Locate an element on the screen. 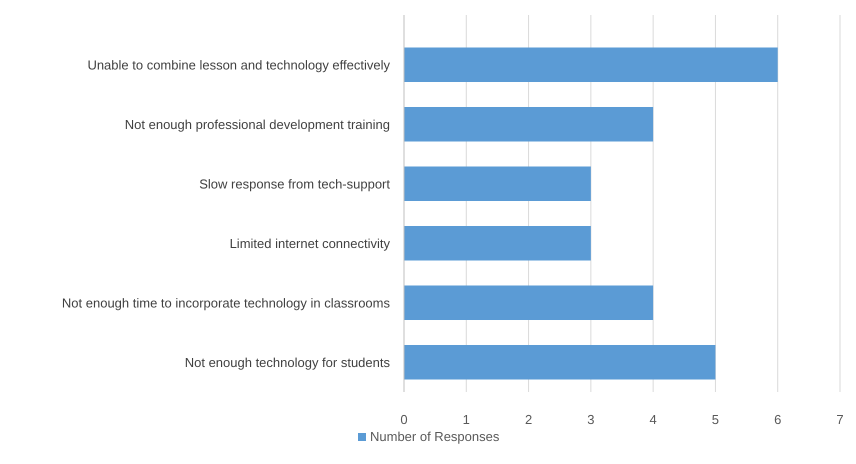 Image resolution: width=856 pixels, height=464 pixels. x-tick-label: 0 is located at coordinates (404, 419).